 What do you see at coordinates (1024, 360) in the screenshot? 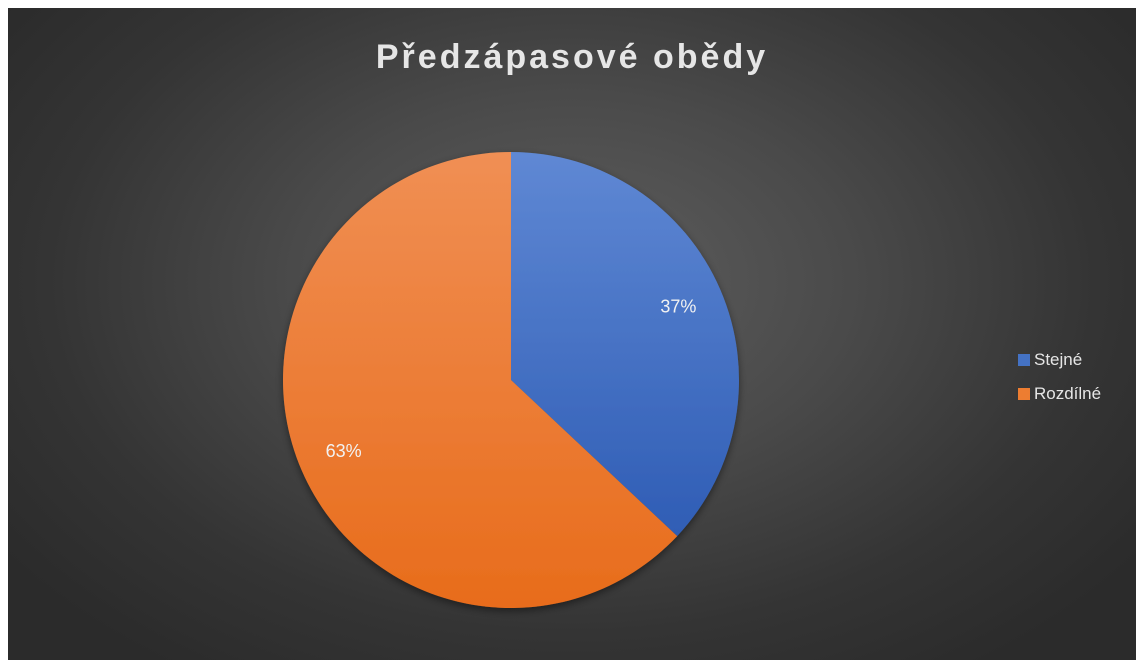
I see `legend-swatch-stejne` at bounding box center [1024, 360].